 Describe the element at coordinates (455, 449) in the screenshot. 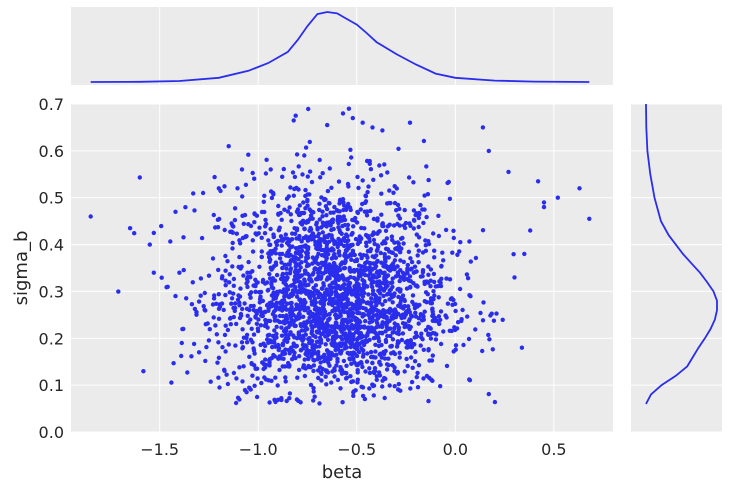

I see `x-tick-label: 0.0` at that location.